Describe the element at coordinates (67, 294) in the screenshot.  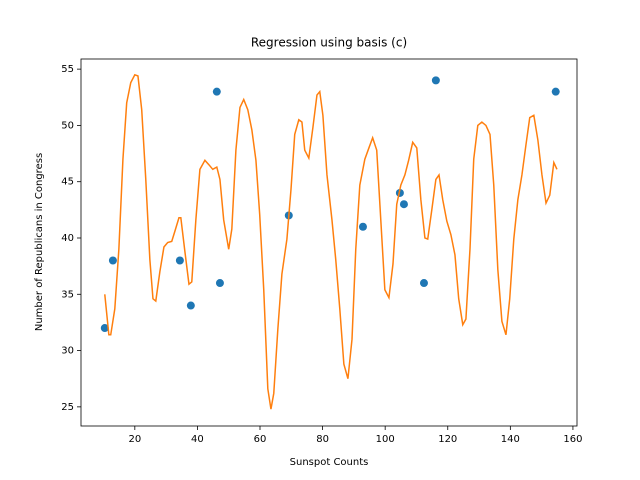
I see `y-tick-label: 35` at that location.